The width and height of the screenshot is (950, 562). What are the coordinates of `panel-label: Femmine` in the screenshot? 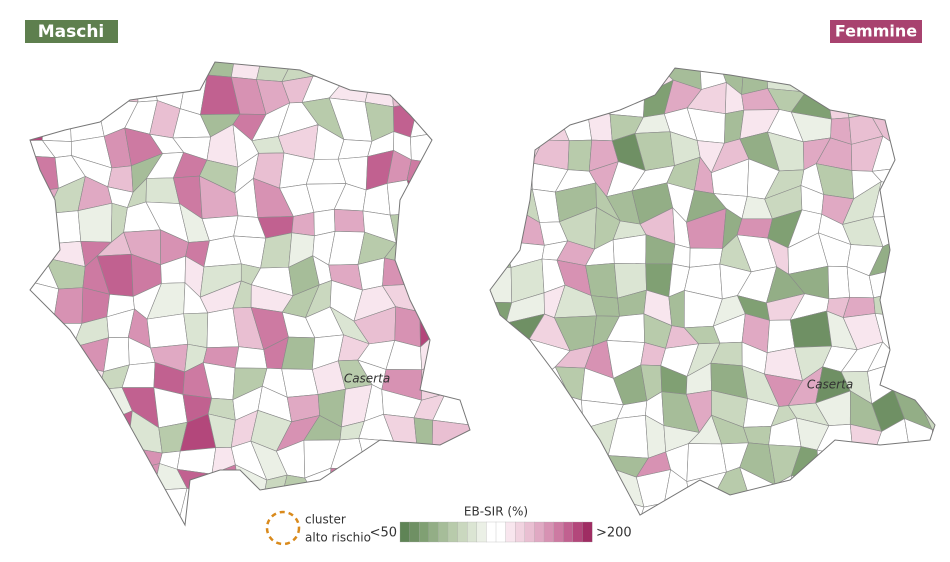 It's located at (876, 31).